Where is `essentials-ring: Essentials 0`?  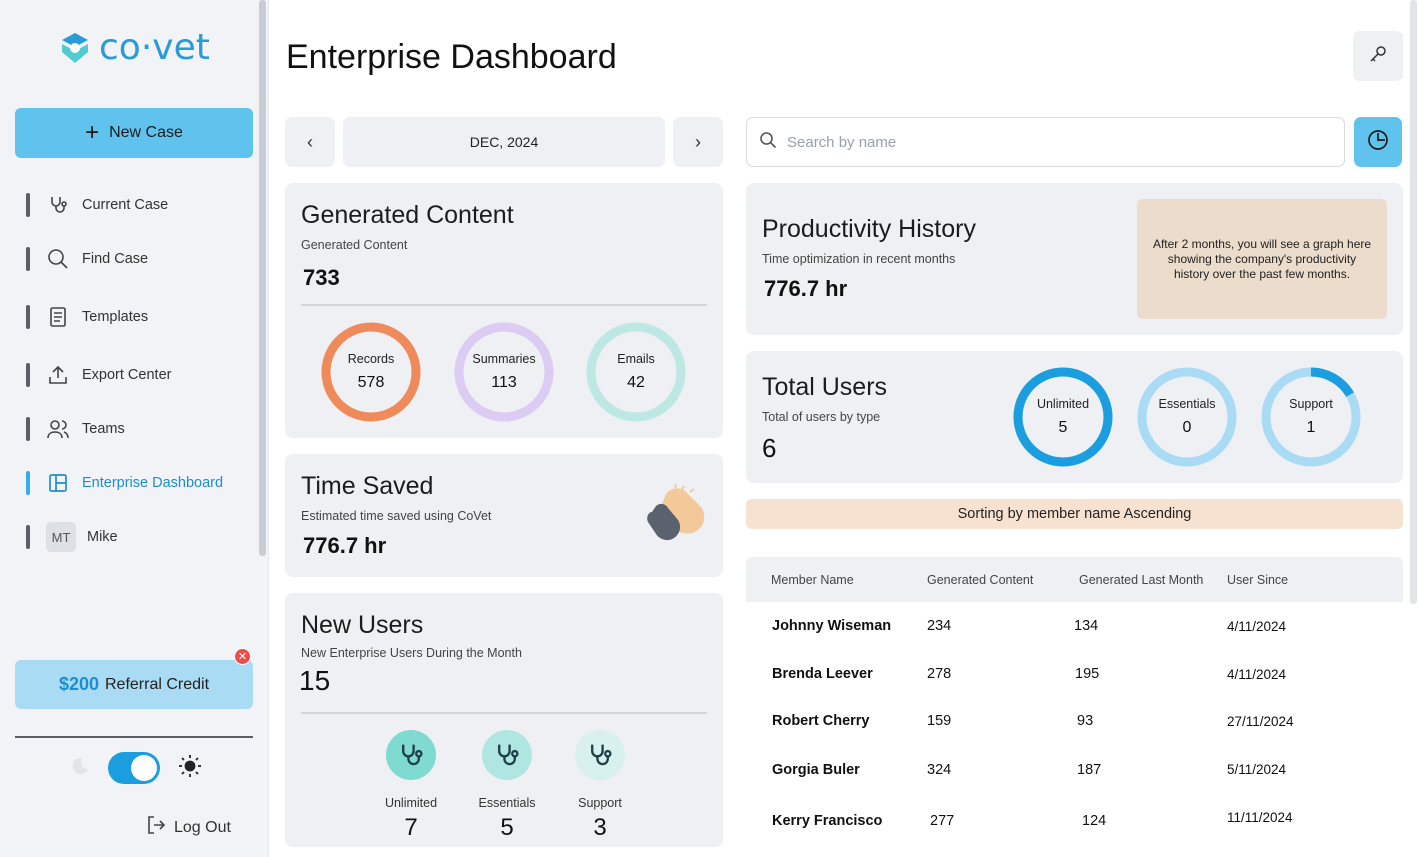 essentials-ring: Essentials 0 is located at coordinates (1187, 417).